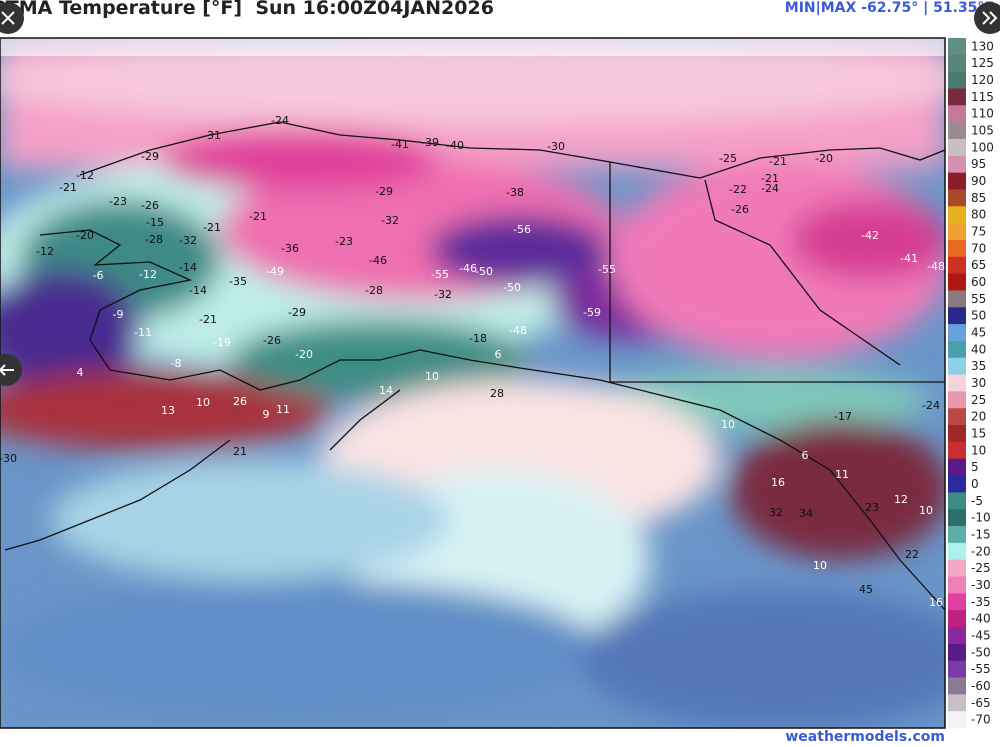 Image resolution: width=1000 pixels, height=747 pixels. Describe the element at coordinates (98, 275) in the screenshot. I see `temperature-label: -6` at that location.